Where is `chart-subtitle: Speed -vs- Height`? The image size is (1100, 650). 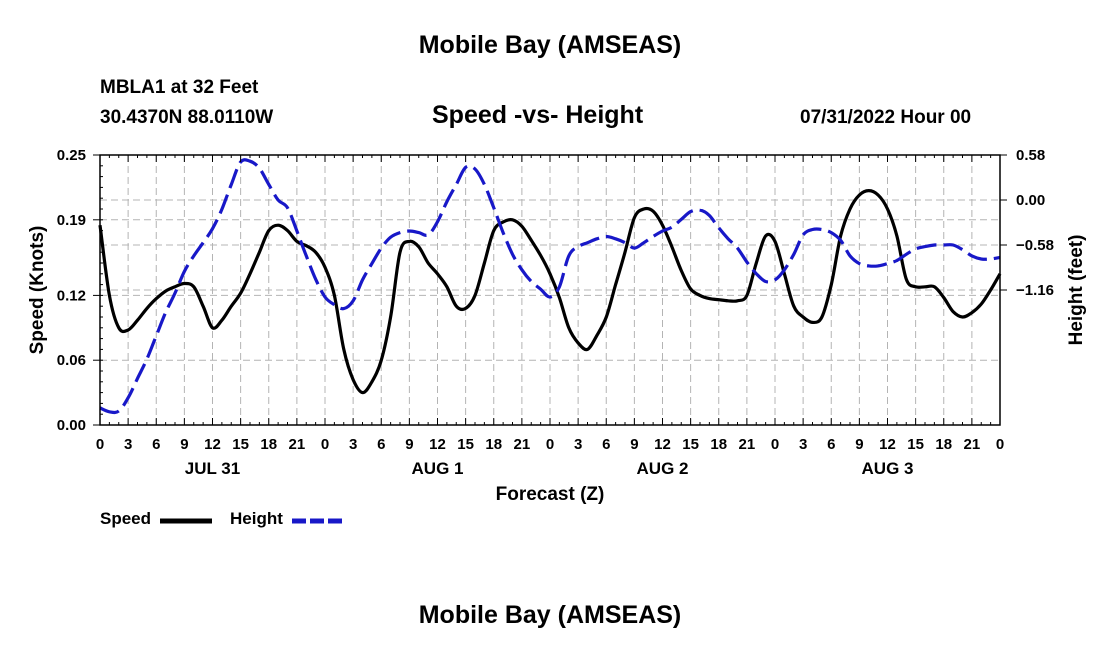 chart-subtitle: Speed -vs- Height is located at coordinates (538, 115).